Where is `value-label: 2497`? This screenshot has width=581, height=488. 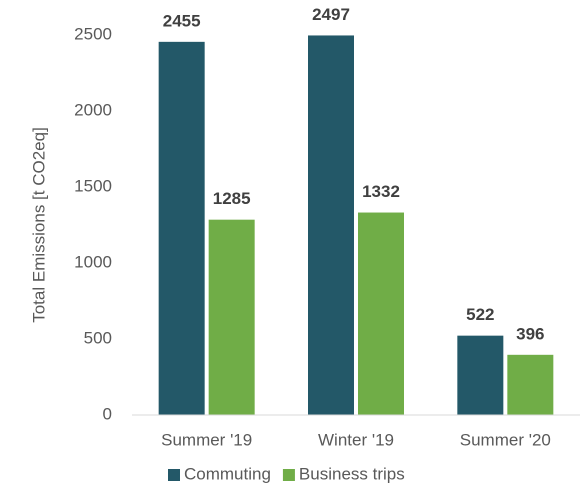
value-label: 2497 is located at coordinates (331, 14).